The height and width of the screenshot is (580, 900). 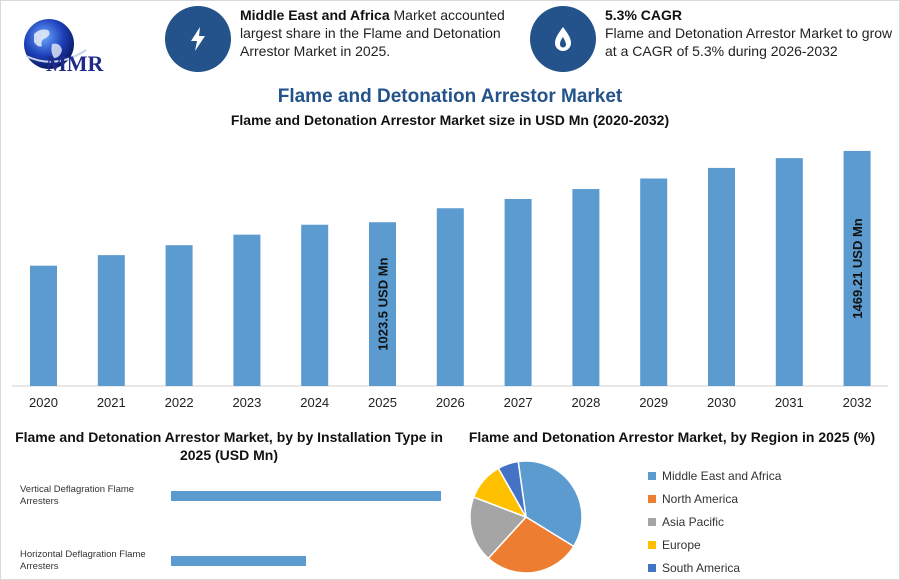 I want to click on flame-drop-icon, so click(x=563, y=39).